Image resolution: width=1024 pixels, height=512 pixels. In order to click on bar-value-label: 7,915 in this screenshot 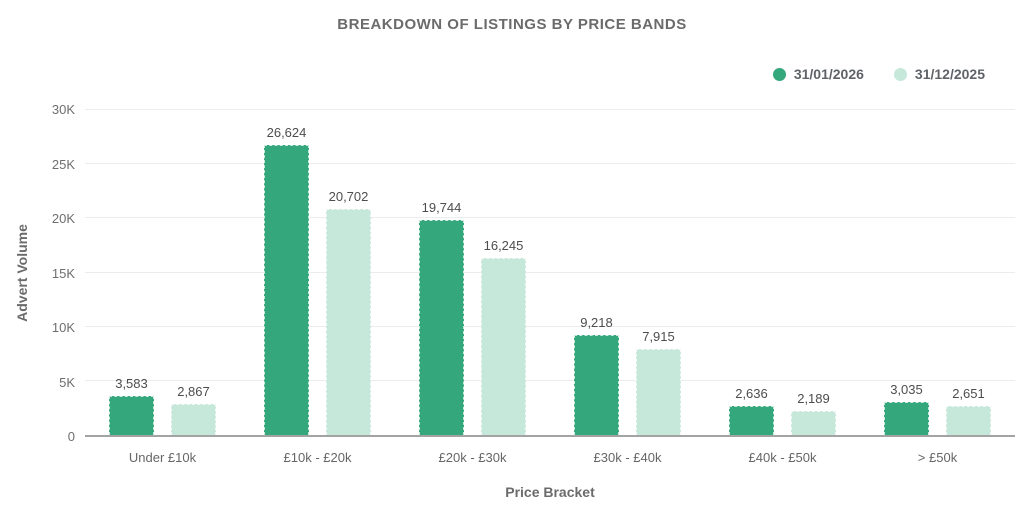, I will do `click(658, 336)`.